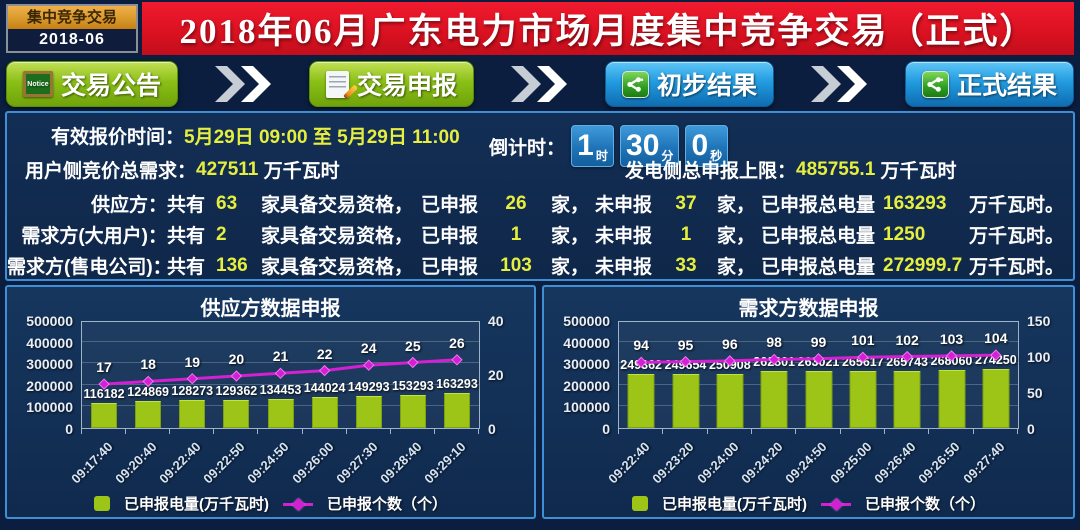 The image size is (1080, 530). Describe the element at coordinates (839, 84) in the screenshot. I see `flow-arrow-icon` at that location.